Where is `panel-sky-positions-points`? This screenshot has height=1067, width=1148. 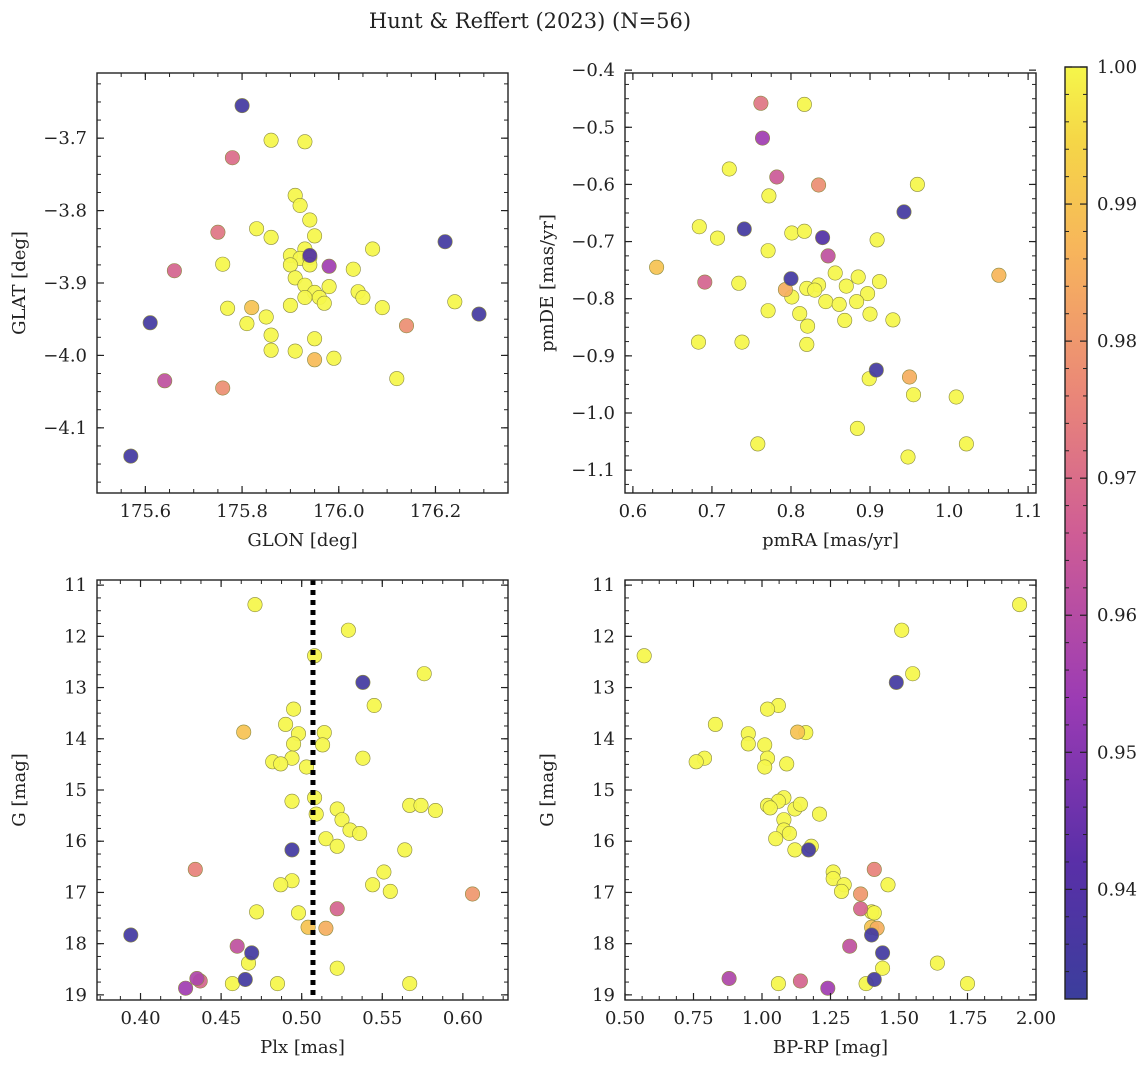
panel-sky-positions-points is located at coordinates (305, 281).